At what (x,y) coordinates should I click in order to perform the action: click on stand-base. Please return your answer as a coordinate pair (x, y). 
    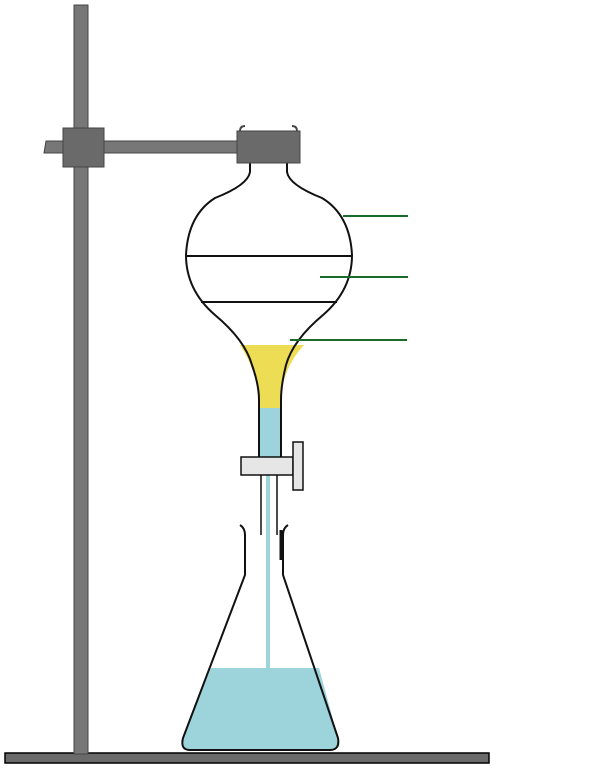
    Looking at the image, I should click on (247, 758).